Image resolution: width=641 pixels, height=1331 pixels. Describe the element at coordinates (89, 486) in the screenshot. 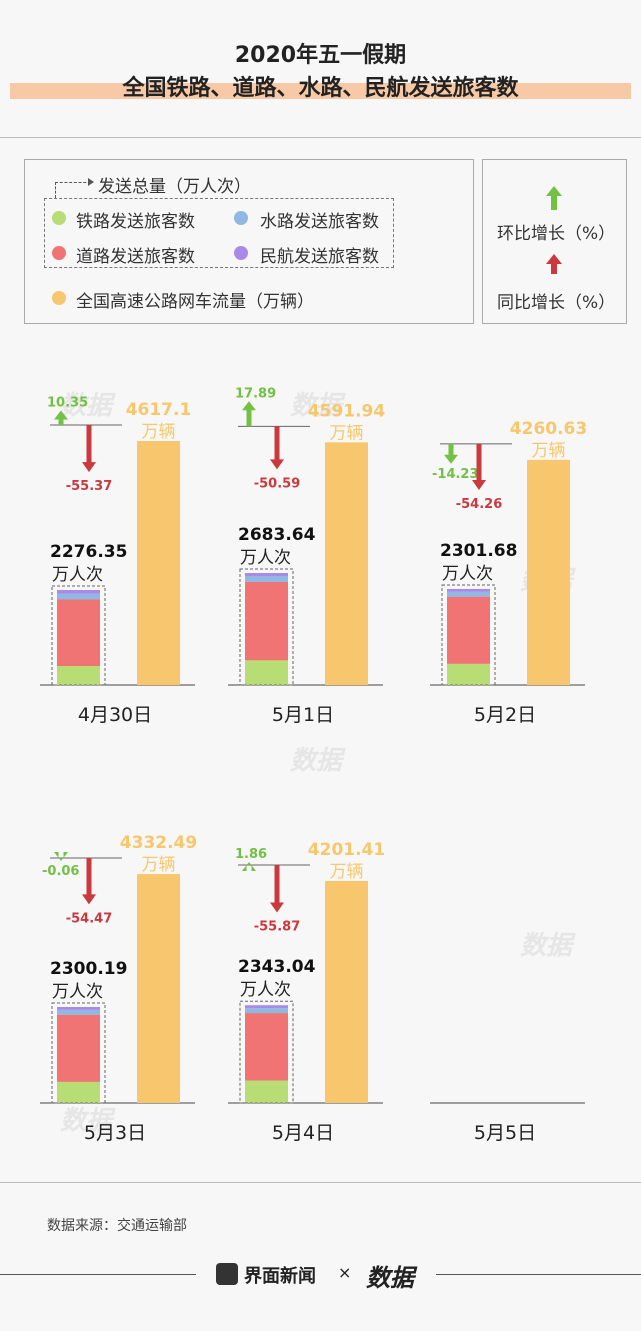

I see `yoy-value: -55.37` at that location.